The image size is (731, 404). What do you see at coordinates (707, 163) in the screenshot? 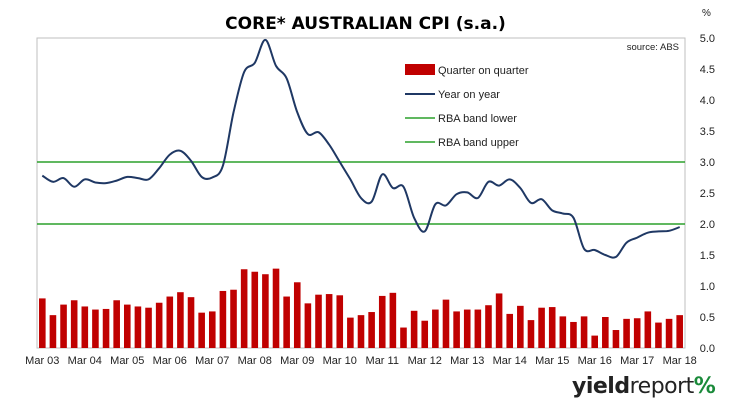
I see `y-tick-label: 3.0` at bounding box center [707, 163].